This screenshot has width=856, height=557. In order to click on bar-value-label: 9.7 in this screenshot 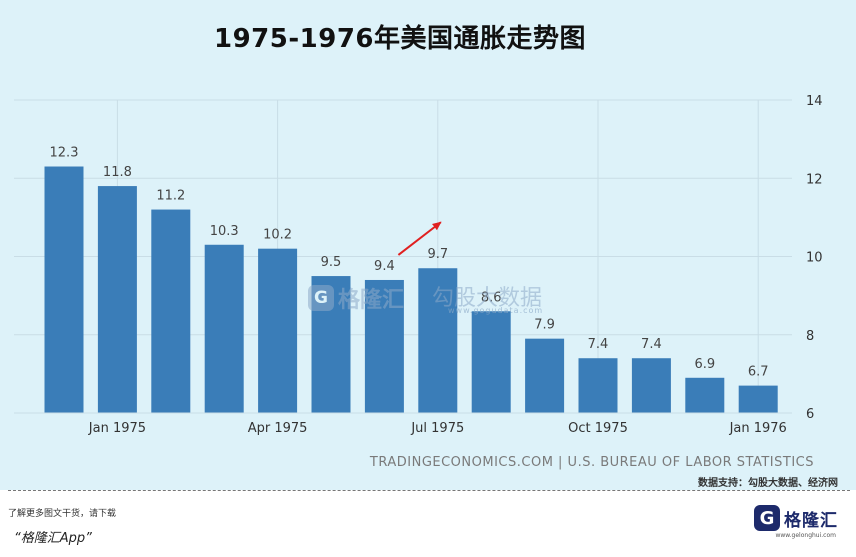, I will do `click(437, 254)`.